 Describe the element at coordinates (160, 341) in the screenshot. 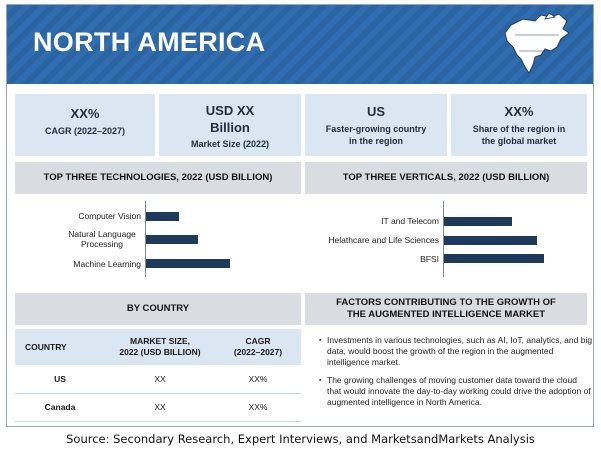

I see `col-market-size-line-1: MARKET SIZE,` at that location.